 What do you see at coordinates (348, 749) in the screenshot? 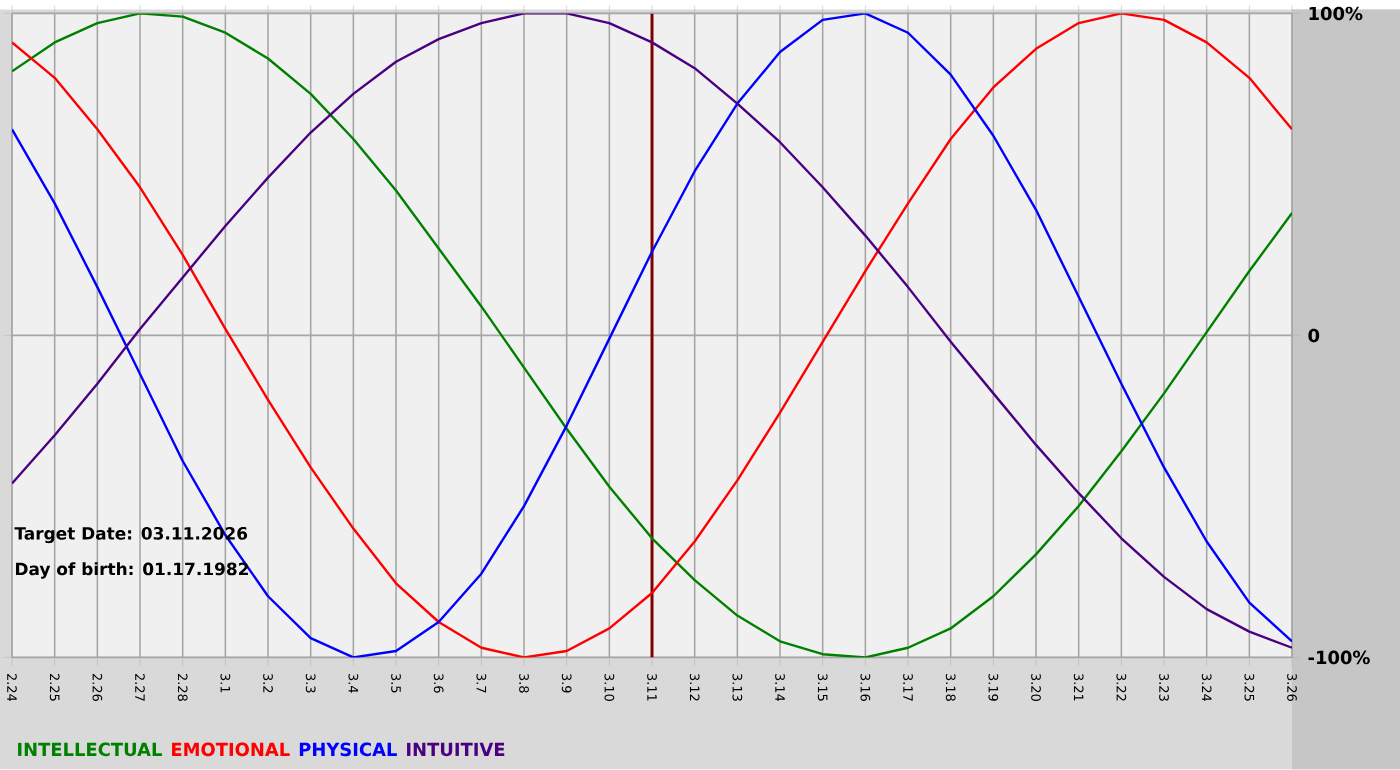
I see `text: PHYSICAL` at bounding box center [348, 749].